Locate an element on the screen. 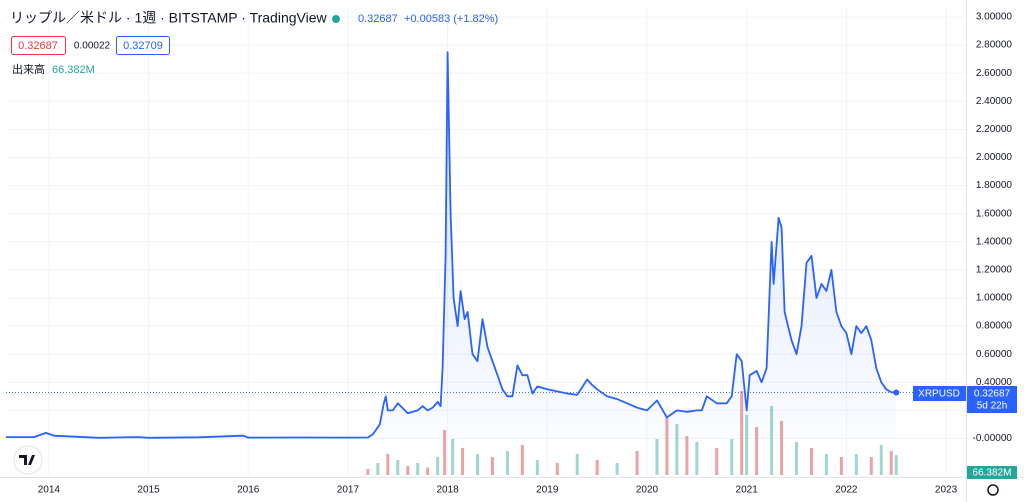 Image resolution: width=1024 pixels, height=502 pixels. volume-value: 66.382M is located at coordinates (73, 70).